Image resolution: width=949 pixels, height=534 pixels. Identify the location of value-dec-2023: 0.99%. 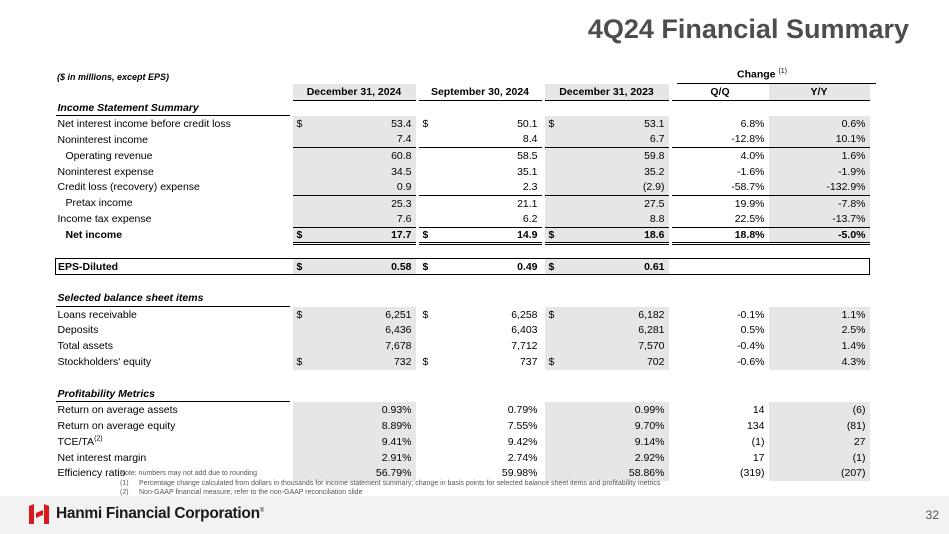
(616, 409).